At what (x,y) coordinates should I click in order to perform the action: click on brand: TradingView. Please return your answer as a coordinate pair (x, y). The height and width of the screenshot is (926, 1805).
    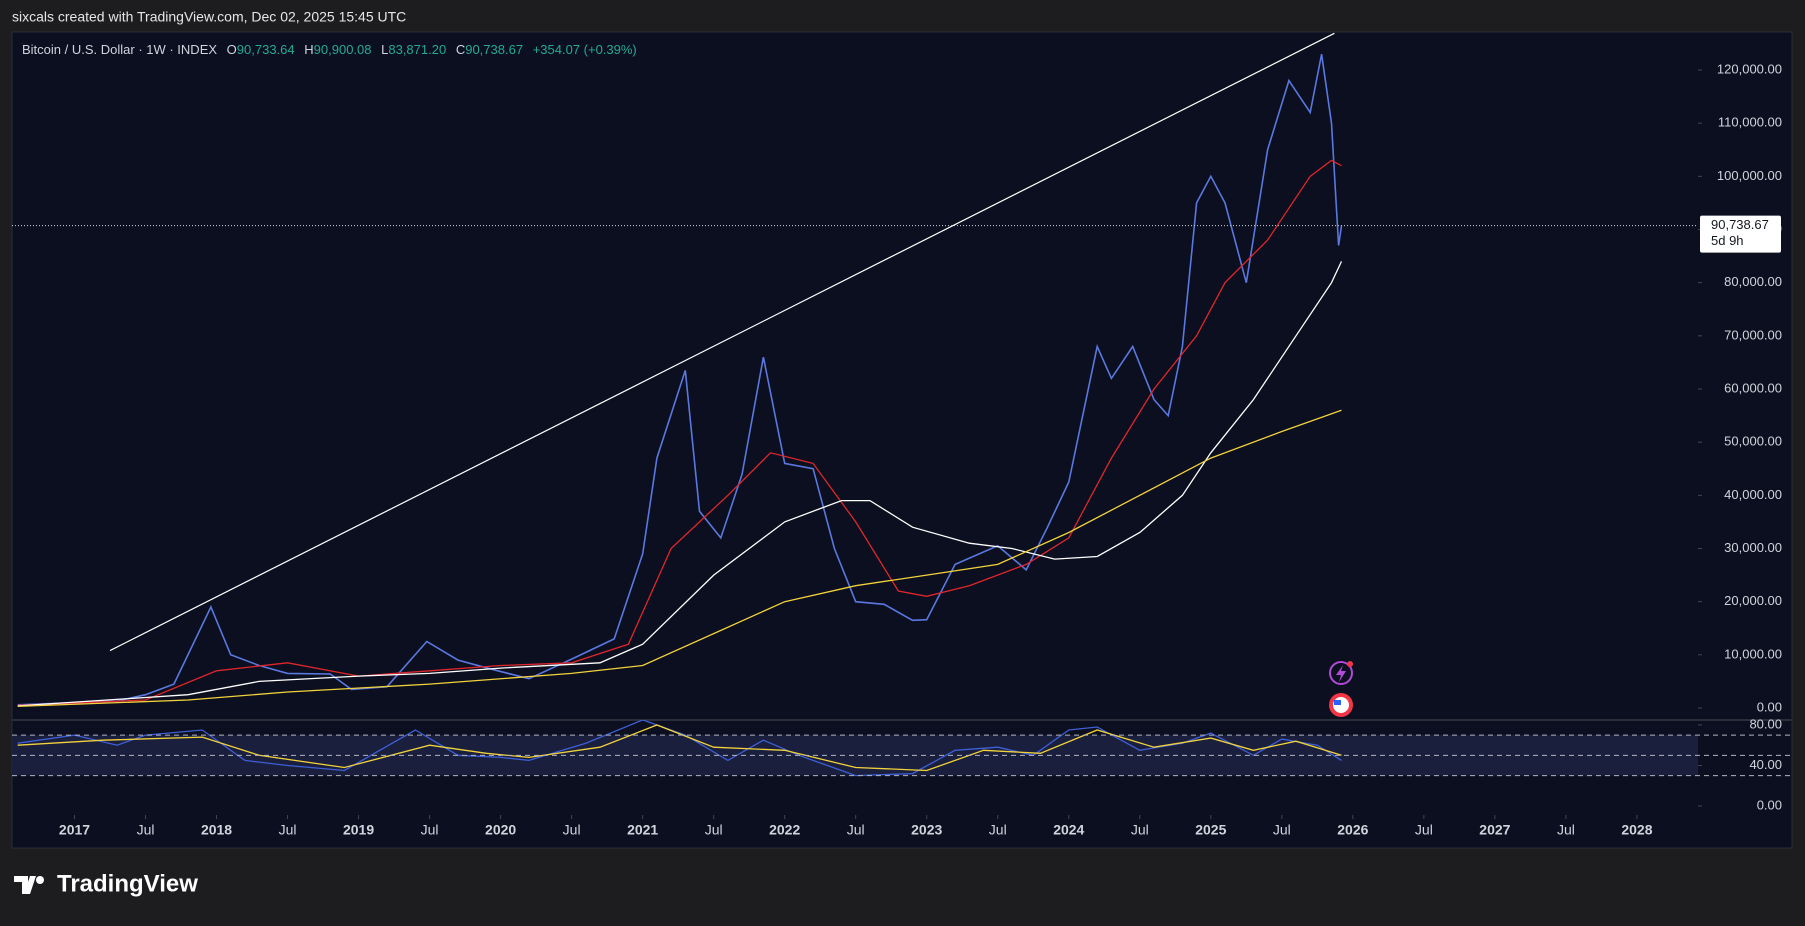
    Looking at the image, I should click on (127, 883).